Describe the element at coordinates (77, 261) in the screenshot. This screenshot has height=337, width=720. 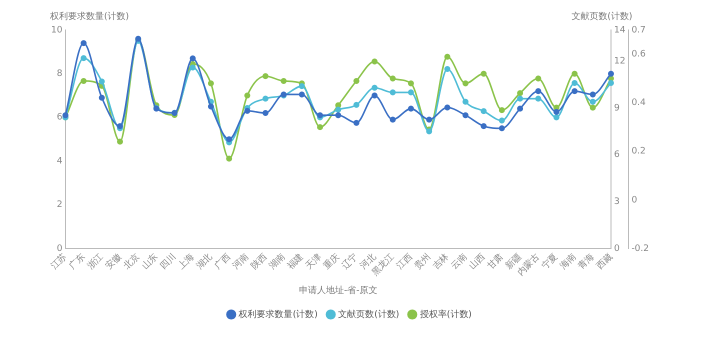
I see `x-tick-label: 广东` at that location.